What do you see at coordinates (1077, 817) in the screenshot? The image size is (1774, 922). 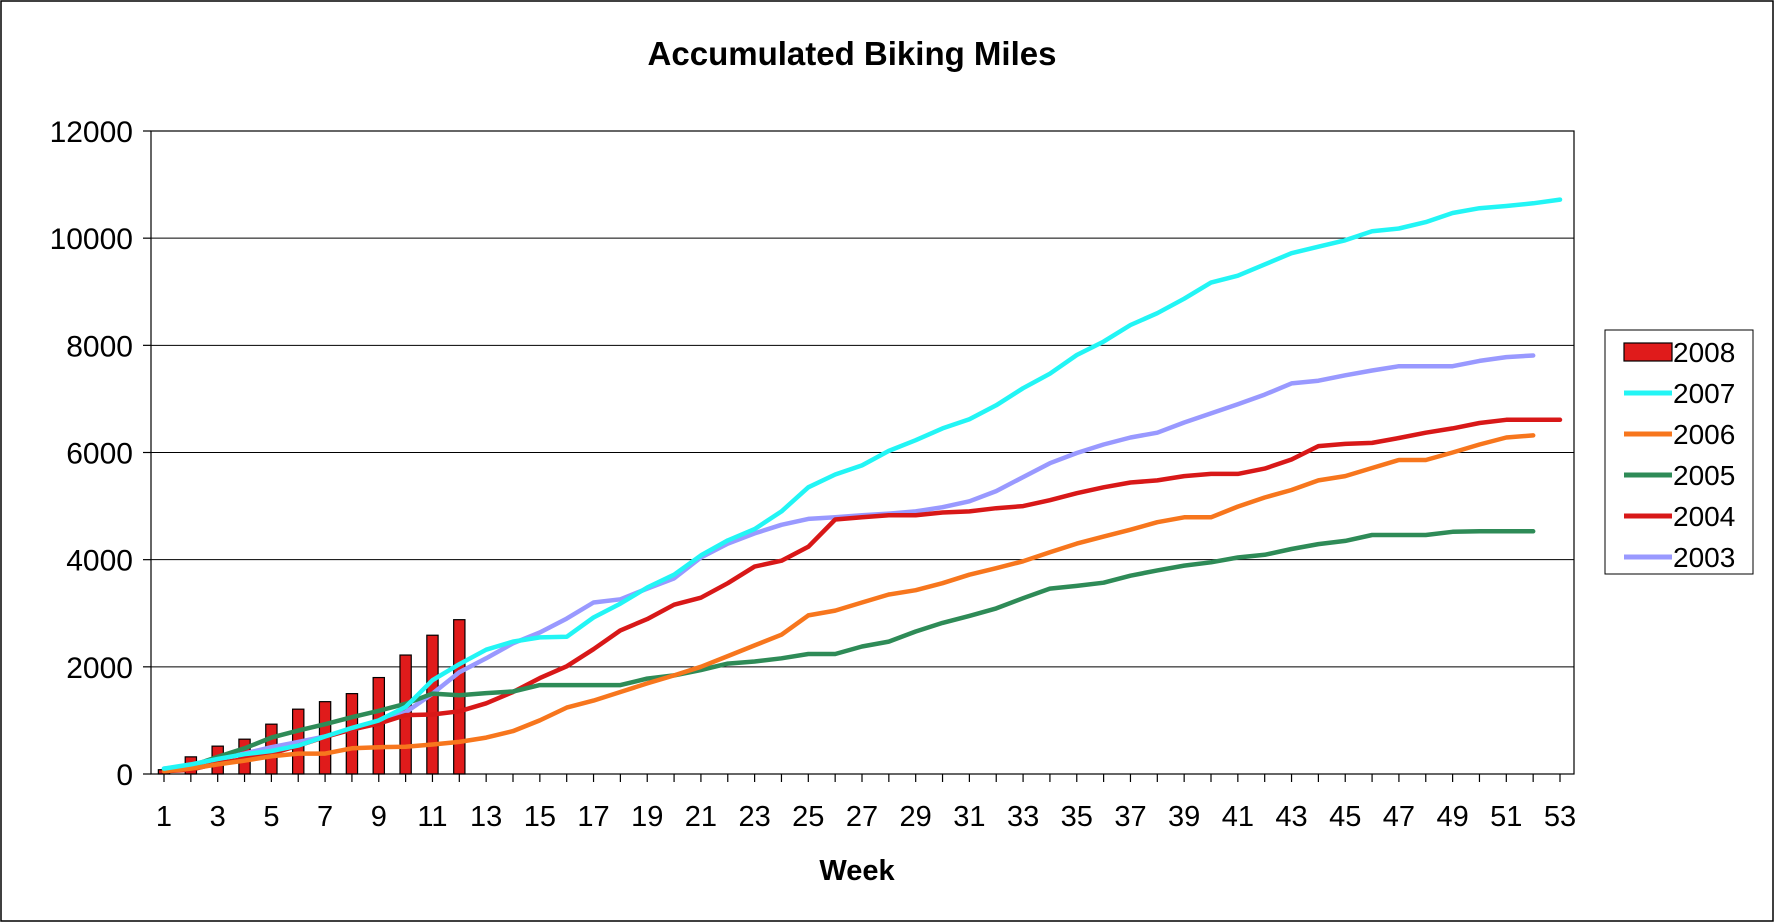 I see `x-tick-label: 35` at bounding box center [1077, 817].